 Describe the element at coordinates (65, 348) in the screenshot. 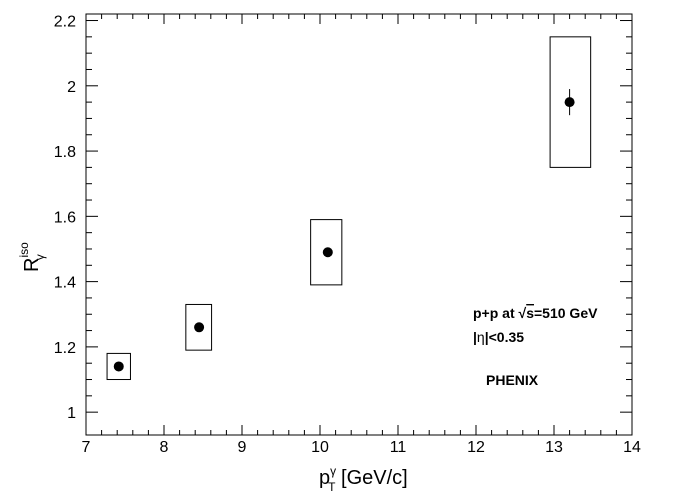

I see `y-tick-label: 1.2` at that location.